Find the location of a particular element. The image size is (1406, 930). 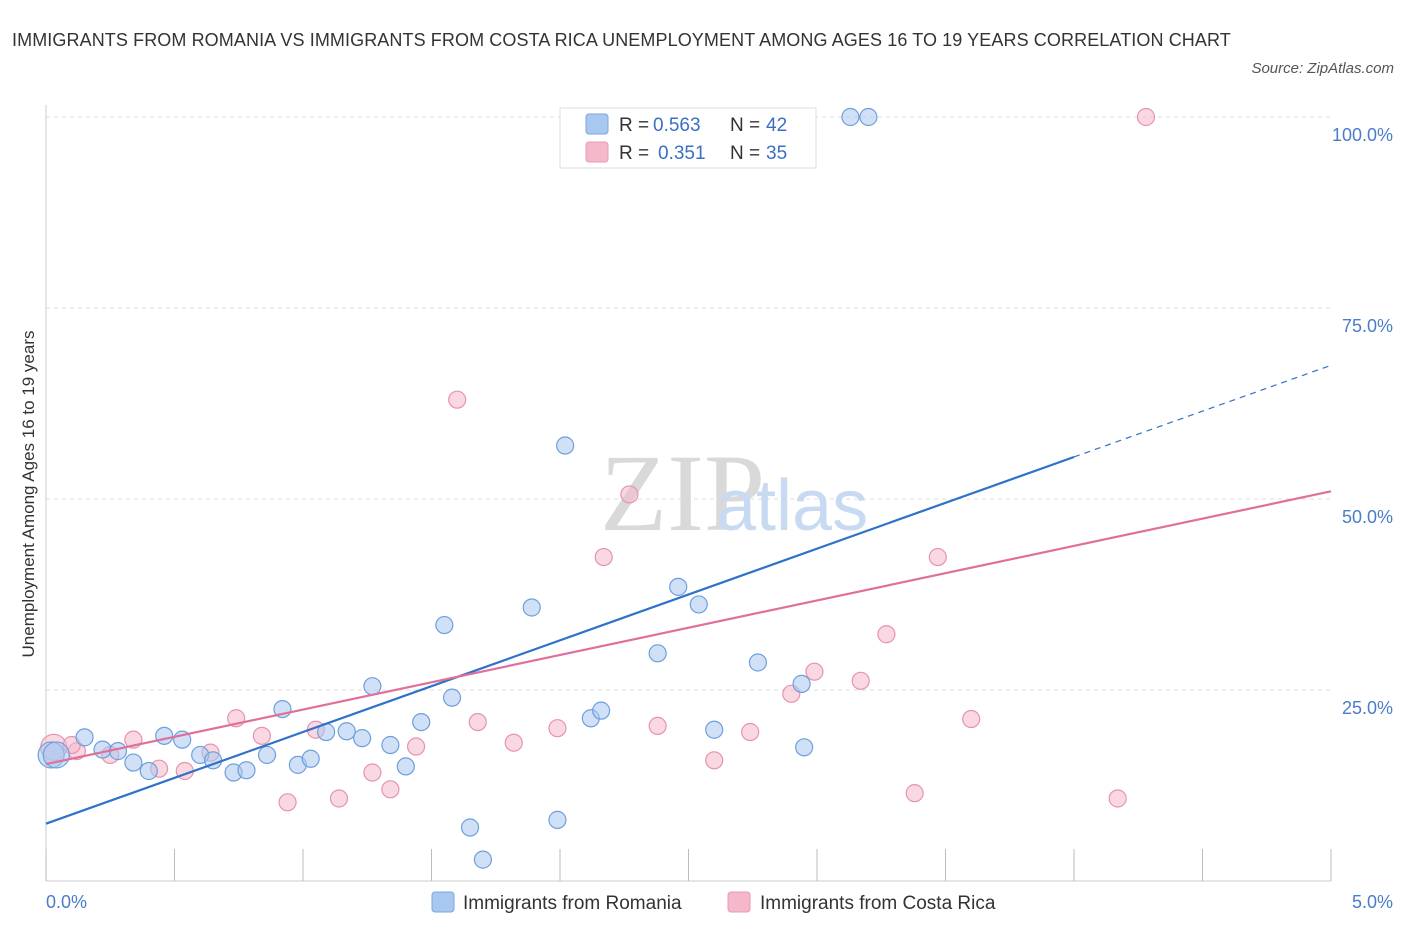

legend-n-label-costa-rica: N = is located at coordinates (745, 153).